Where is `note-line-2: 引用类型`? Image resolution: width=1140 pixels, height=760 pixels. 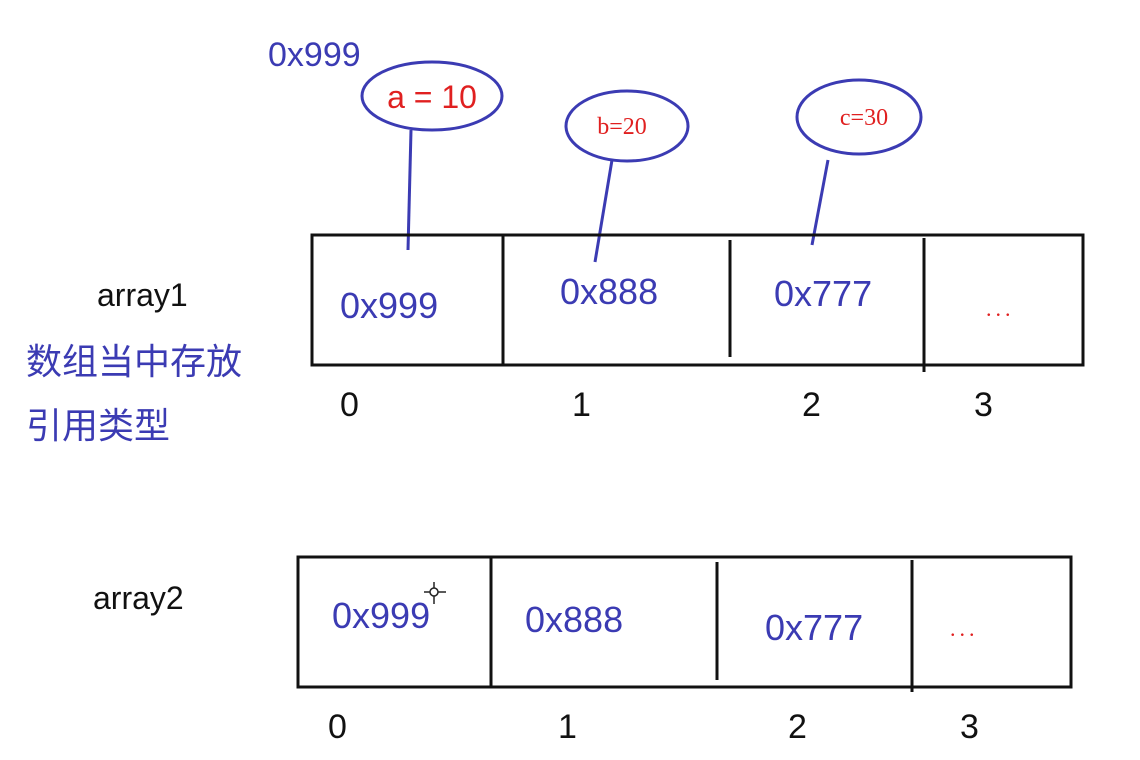
note-line-2: 引用类型 is located at coordinates (98, 425).